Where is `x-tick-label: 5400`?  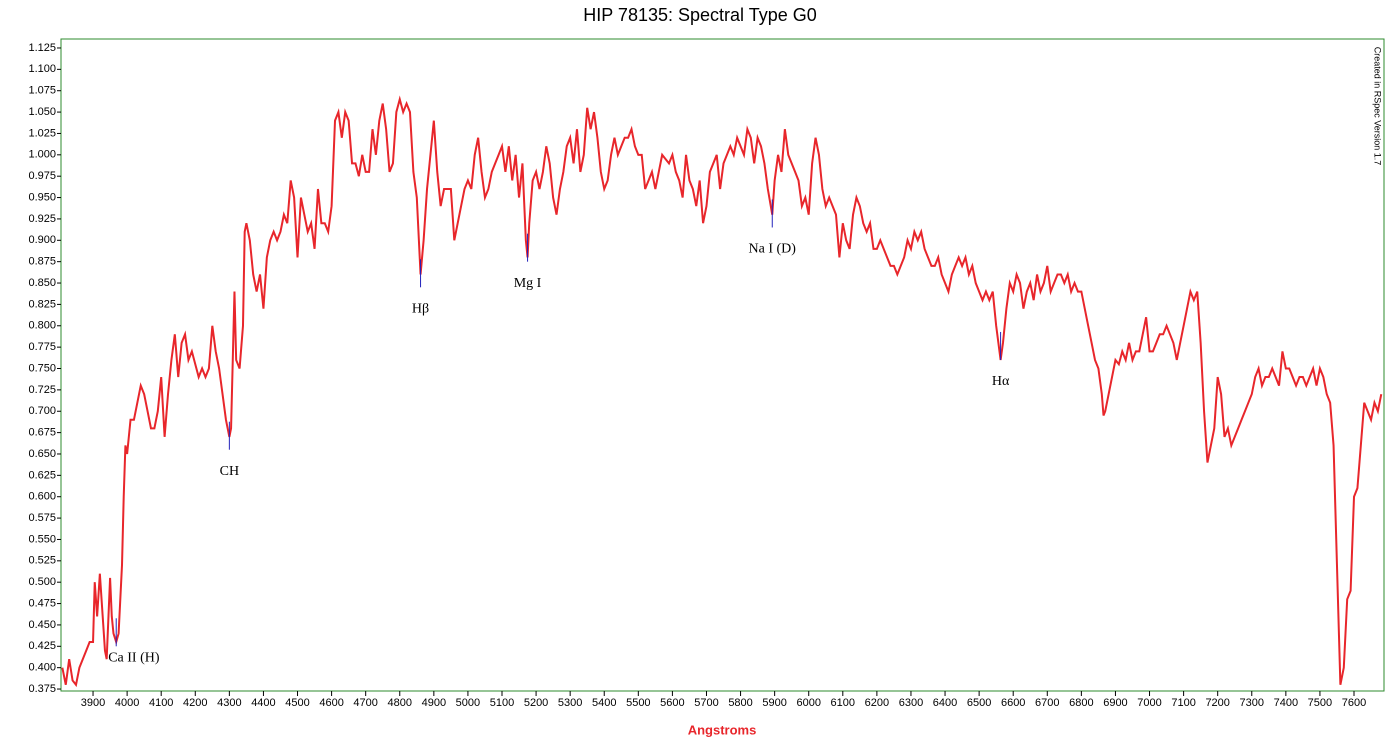
x-tick-label: 5400 is located at coordinates (604, 703).